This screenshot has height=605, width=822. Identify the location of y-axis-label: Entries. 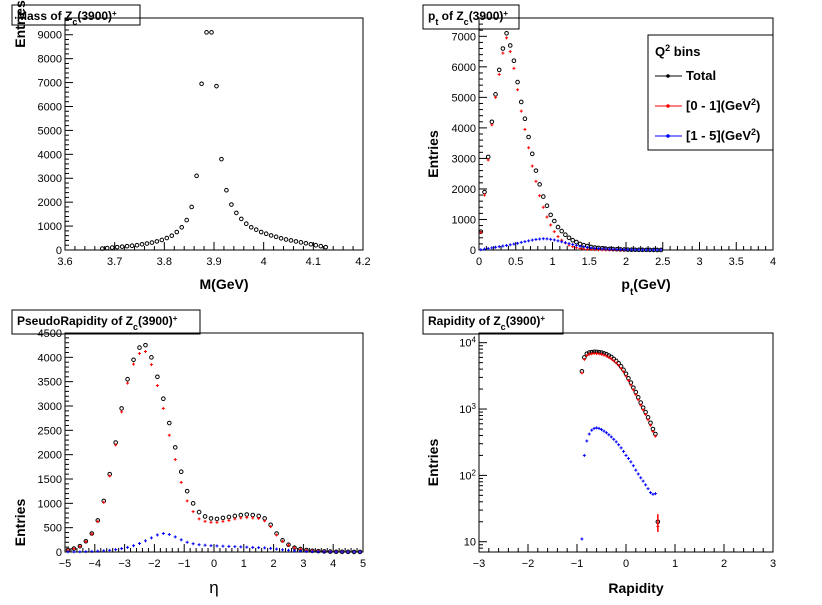
(433, 154).